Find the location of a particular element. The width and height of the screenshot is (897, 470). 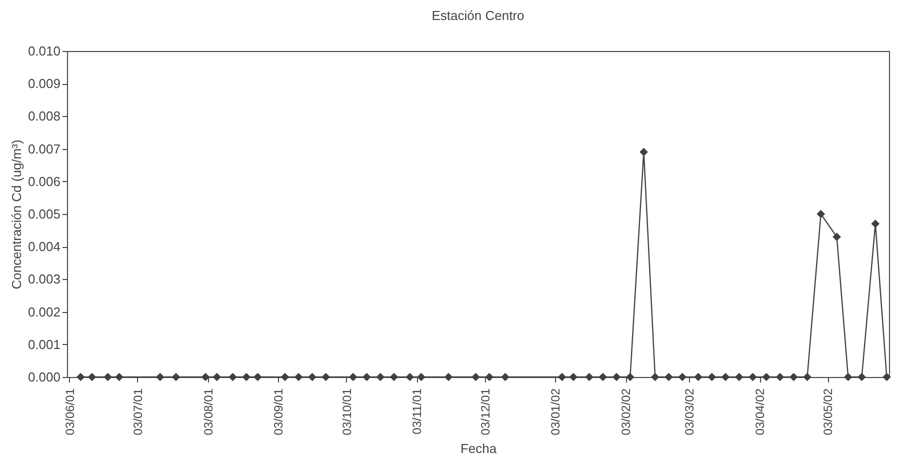

y-tick-label: 0.004 is located at coordinates (44, 246).